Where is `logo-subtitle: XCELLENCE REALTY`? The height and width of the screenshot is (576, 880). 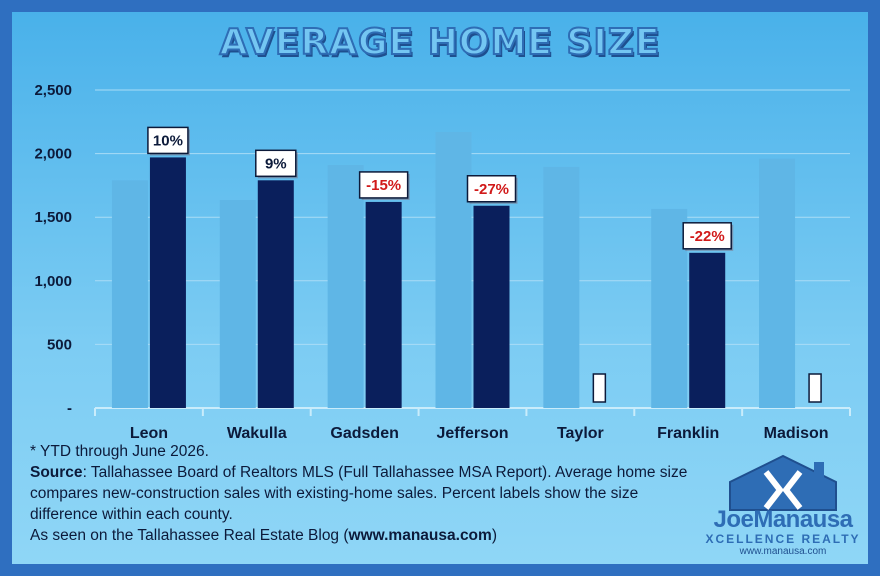
logo-subtitle: XCELLENCE REALTY is located at coordinates (783, 539).